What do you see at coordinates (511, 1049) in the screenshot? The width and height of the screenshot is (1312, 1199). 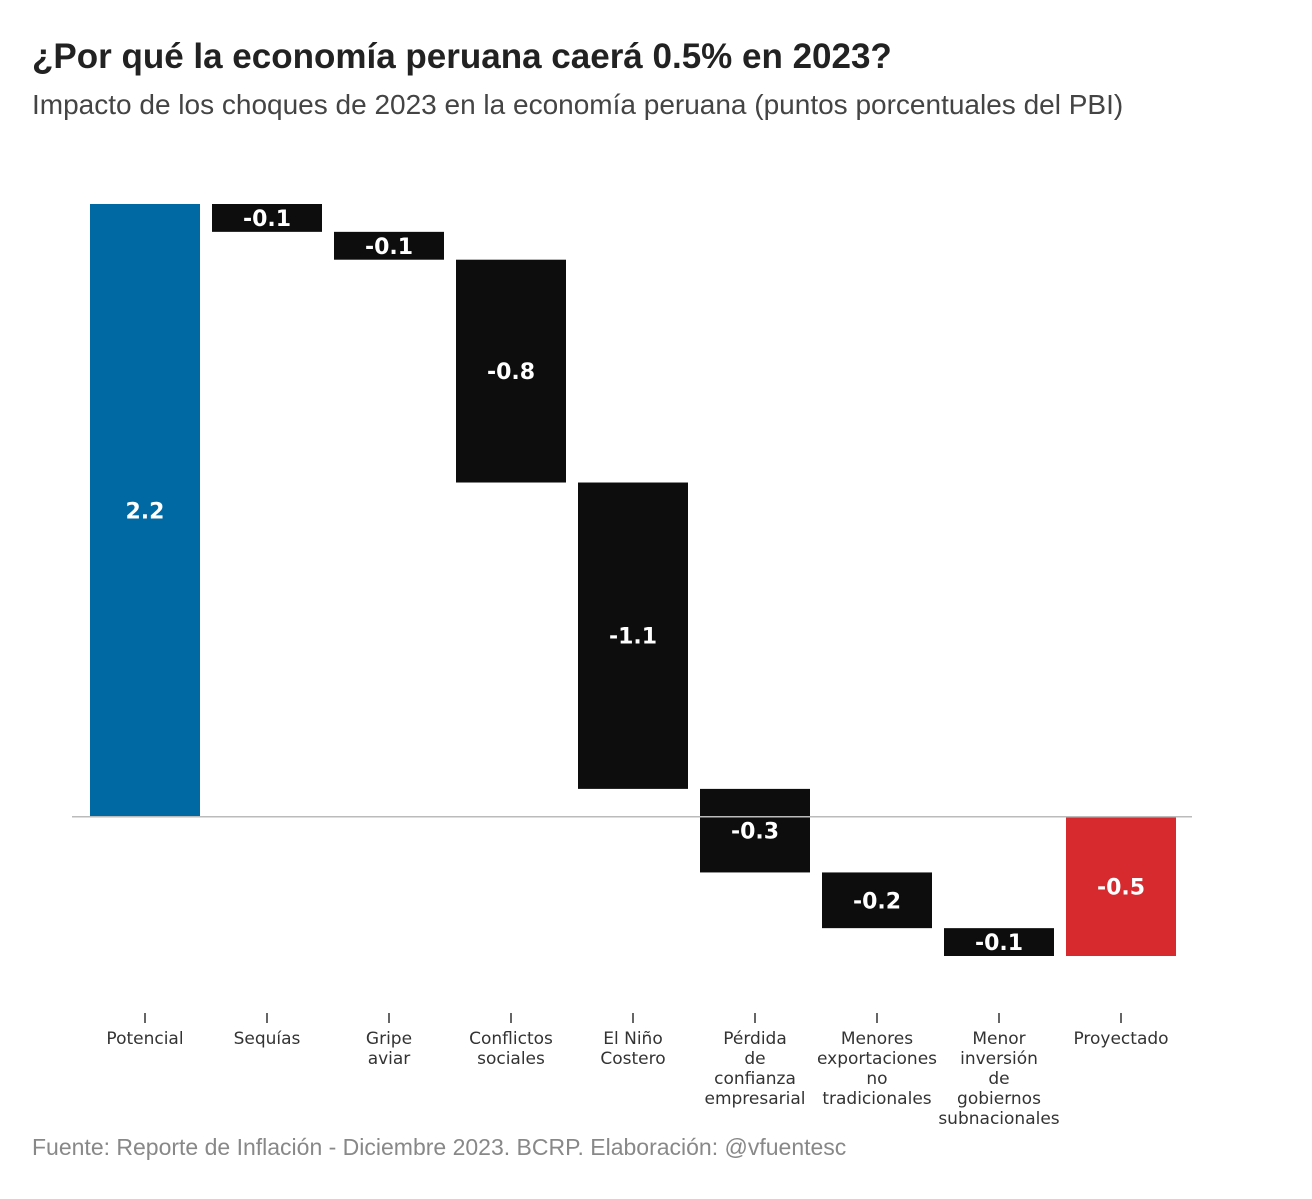 I see `x-tick-label: Conflictos sociales` at bounding box center [511, 1049].